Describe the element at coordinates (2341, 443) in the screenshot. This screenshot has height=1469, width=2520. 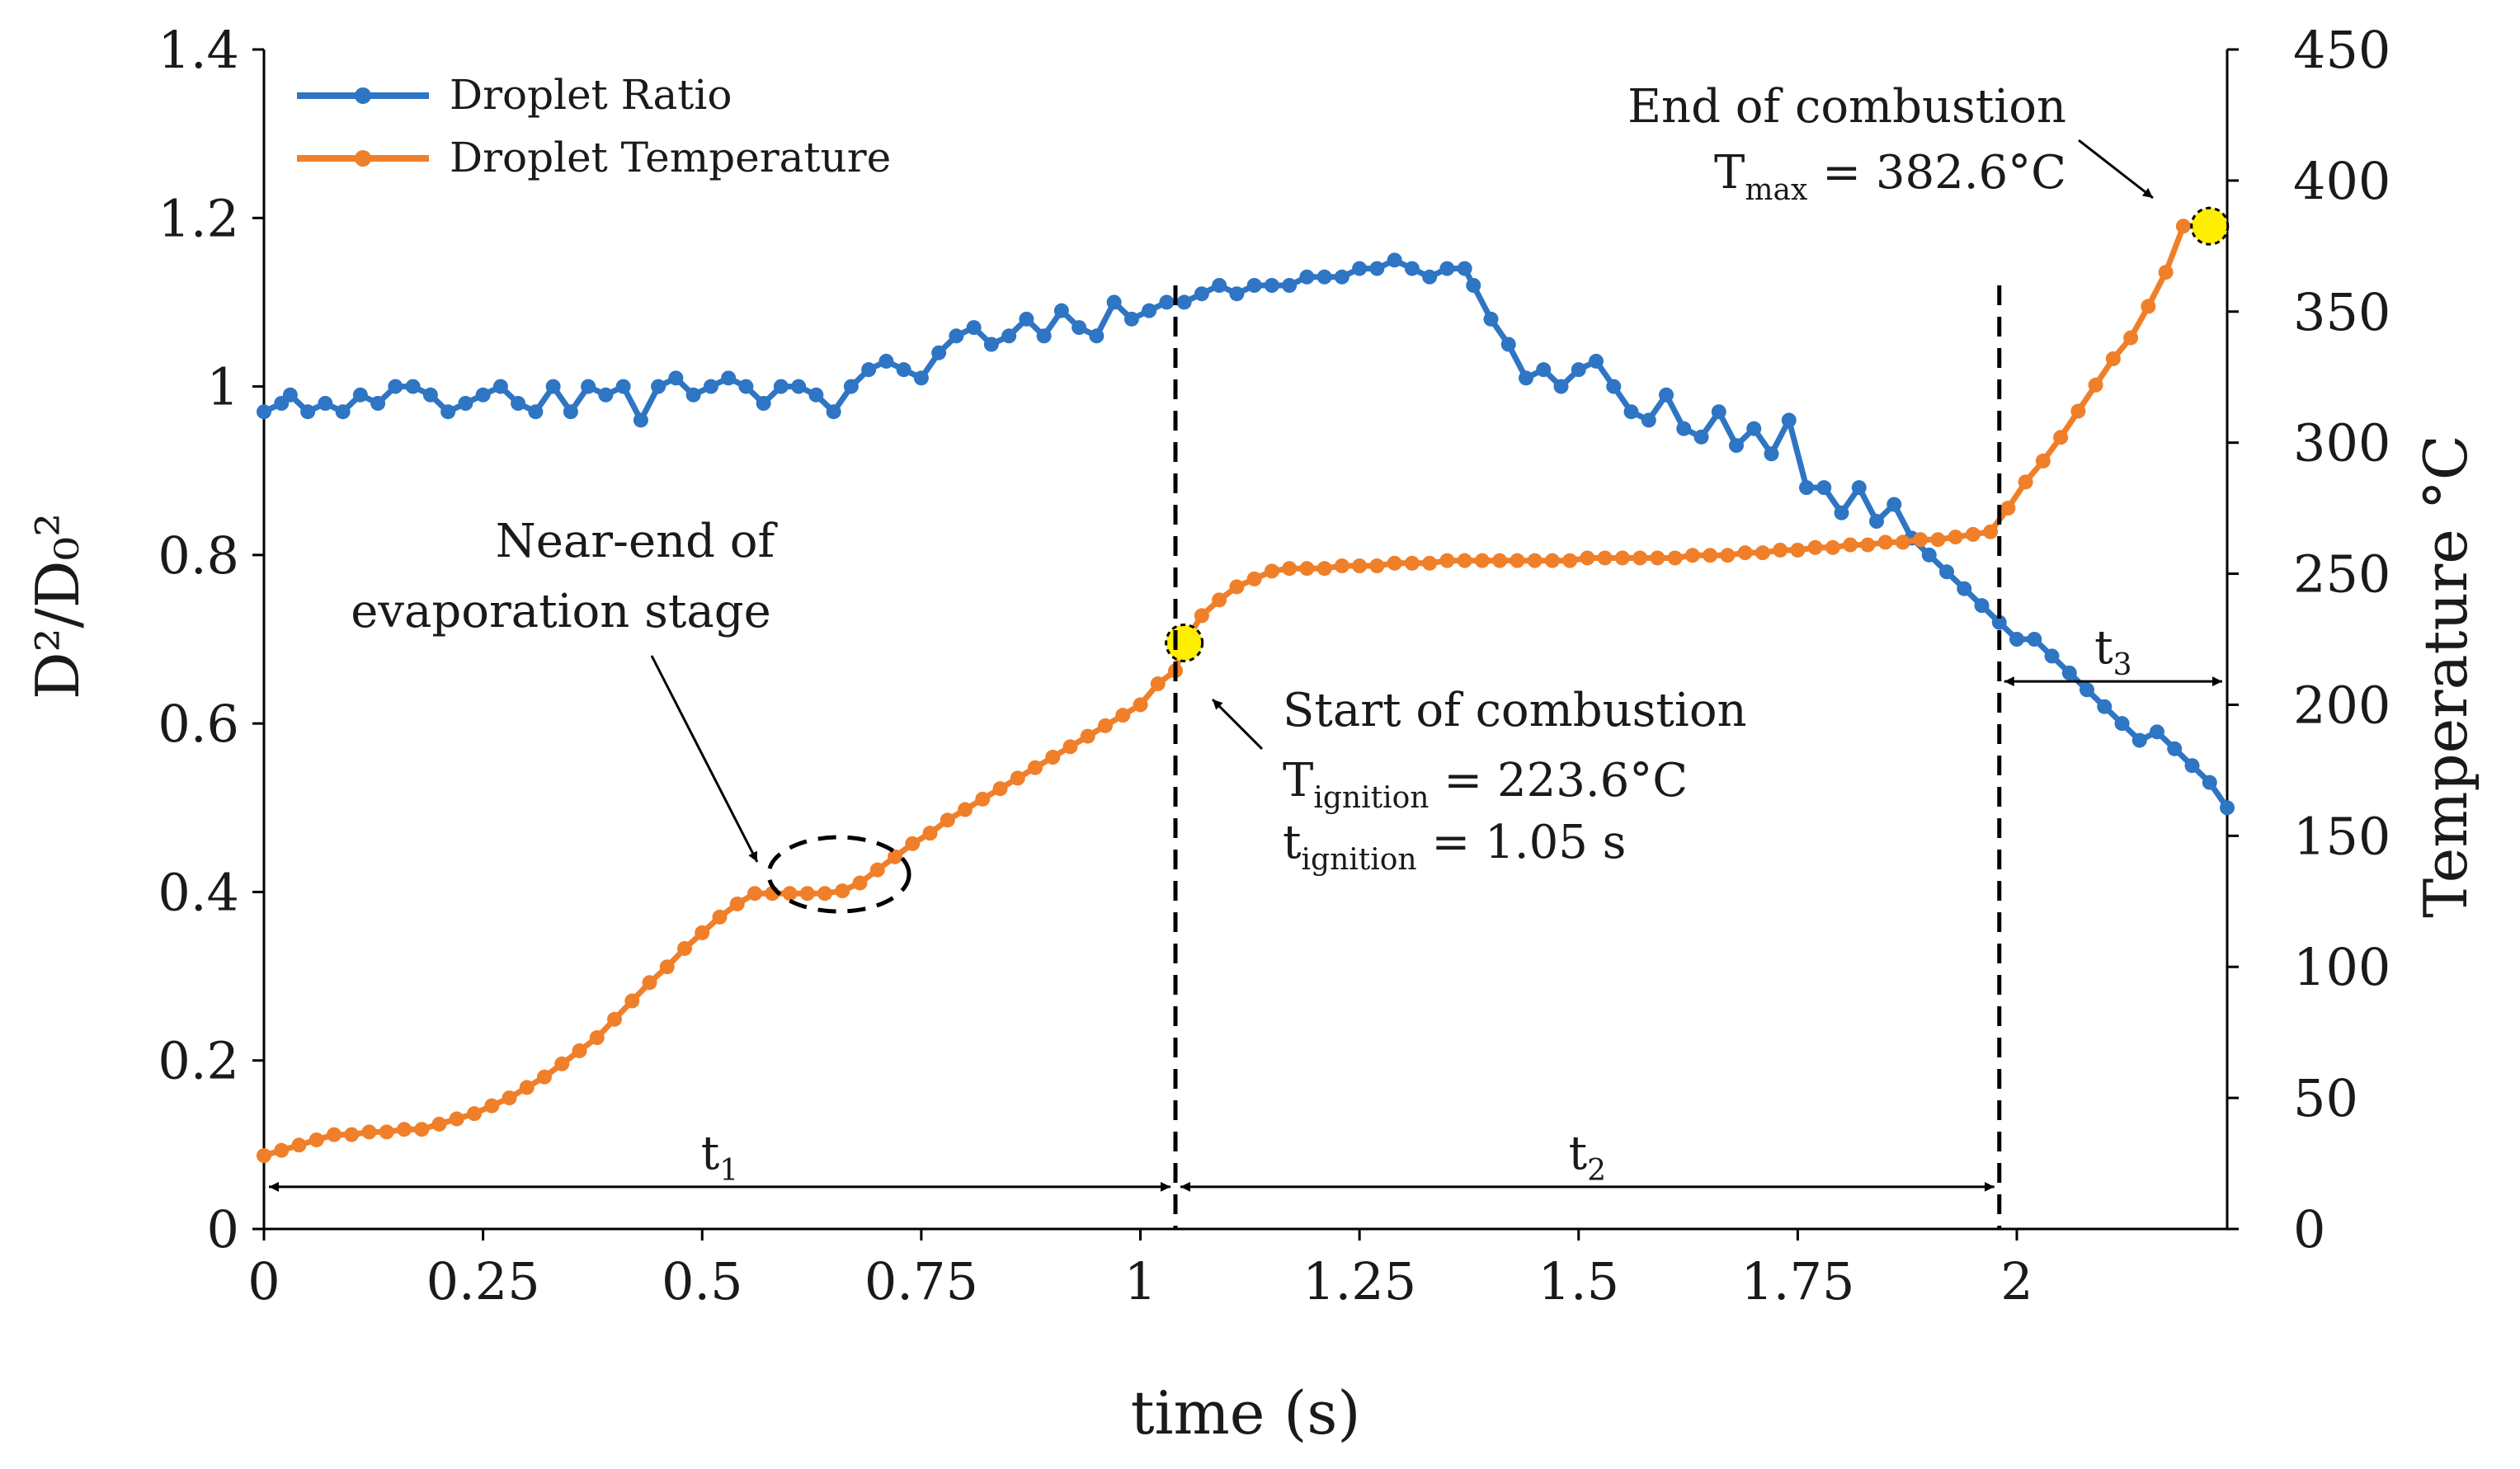
I see `y2-tick-label: 300` at that location.